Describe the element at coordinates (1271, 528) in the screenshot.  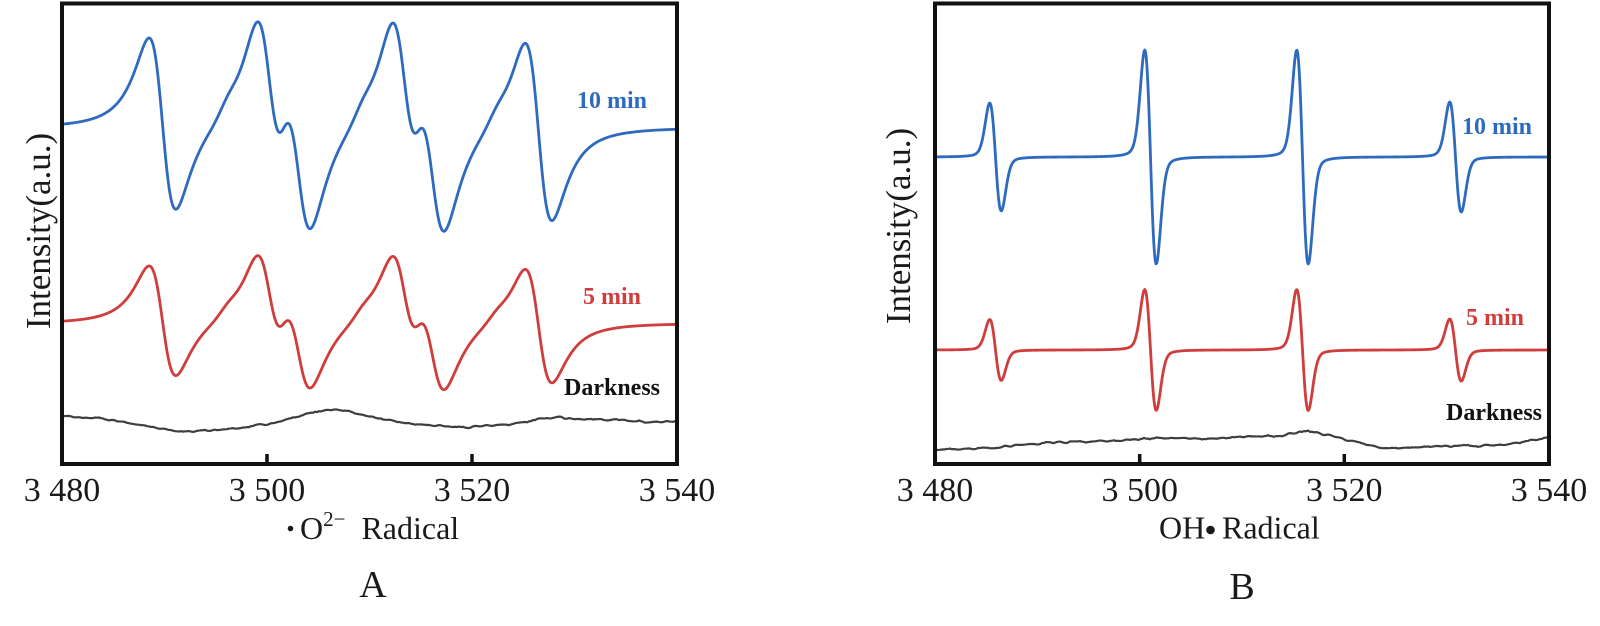
I see `svg-text: Radical` at that location.